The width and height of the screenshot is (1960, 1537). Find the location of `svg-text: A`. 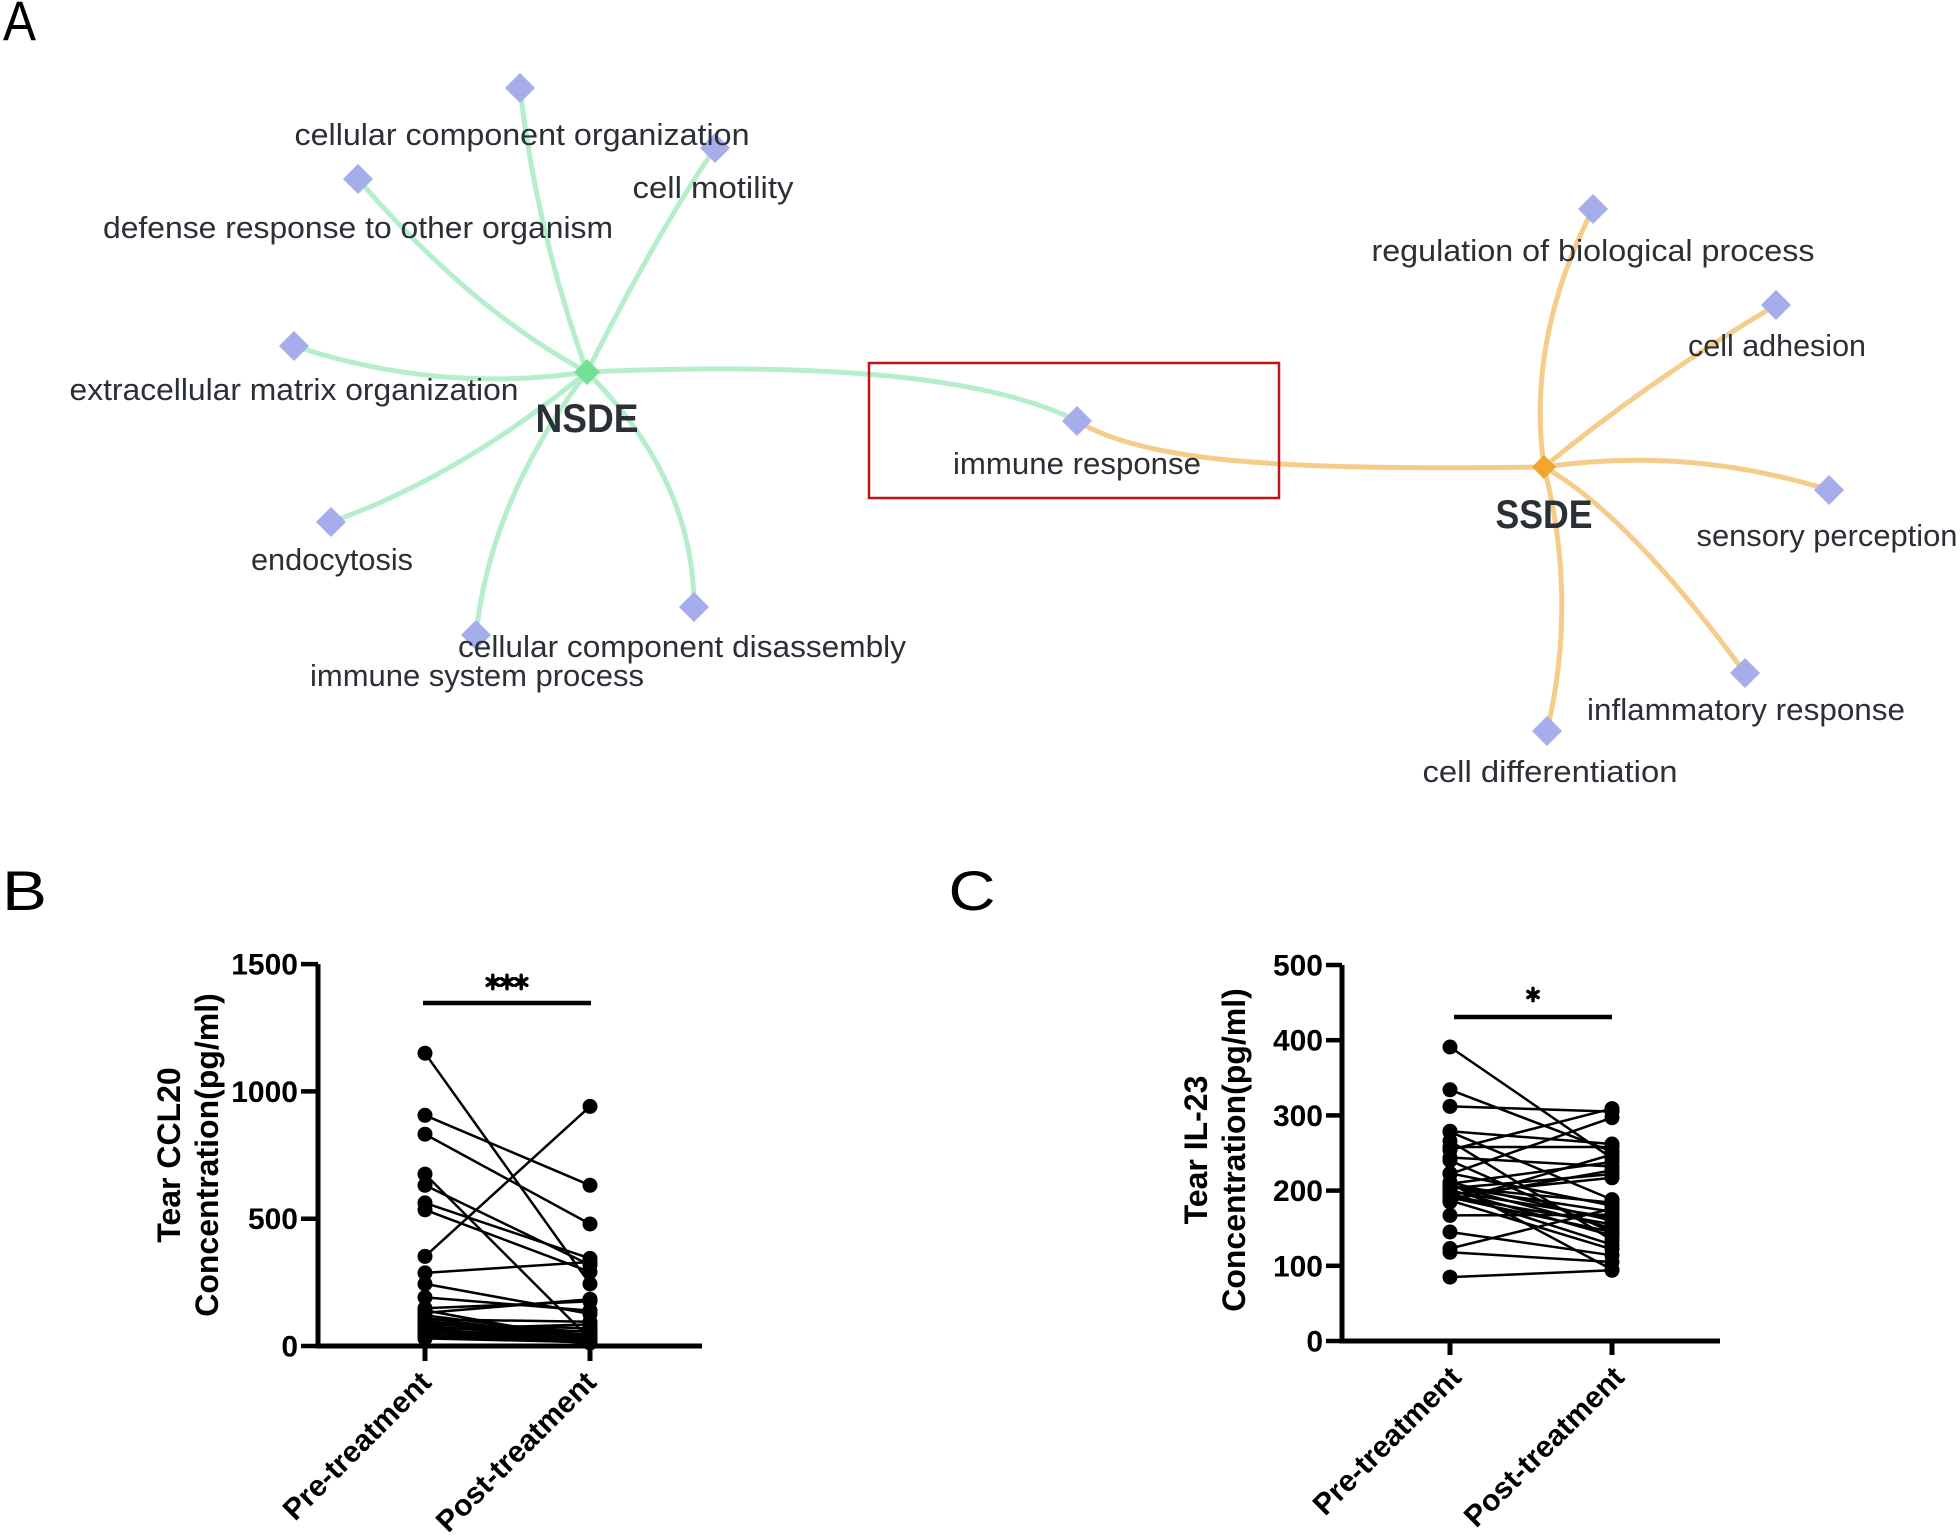

svg-text: A is located at coordinates (20, 26).